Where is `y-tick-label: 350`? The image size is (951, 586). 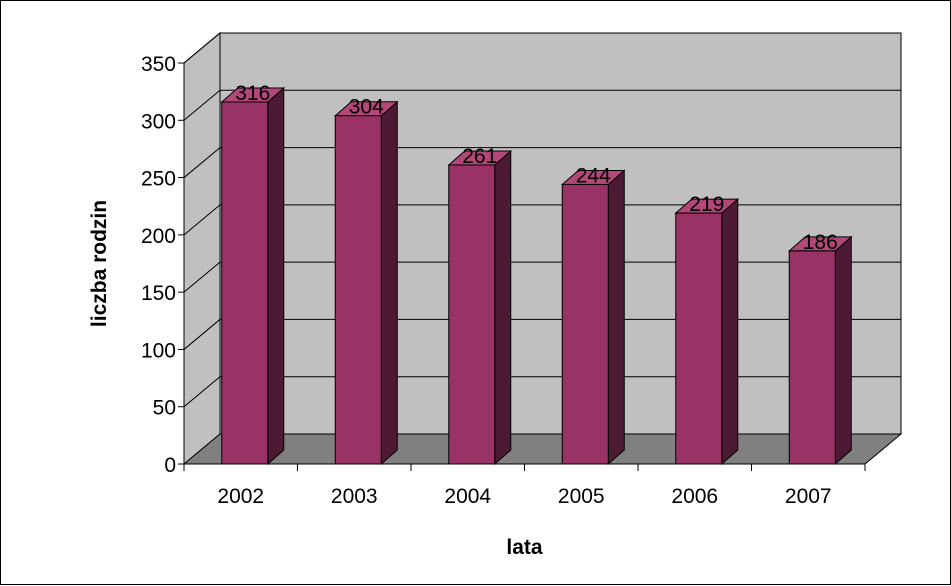 y-tick-label: 350 is located at coordinates (158, 64).